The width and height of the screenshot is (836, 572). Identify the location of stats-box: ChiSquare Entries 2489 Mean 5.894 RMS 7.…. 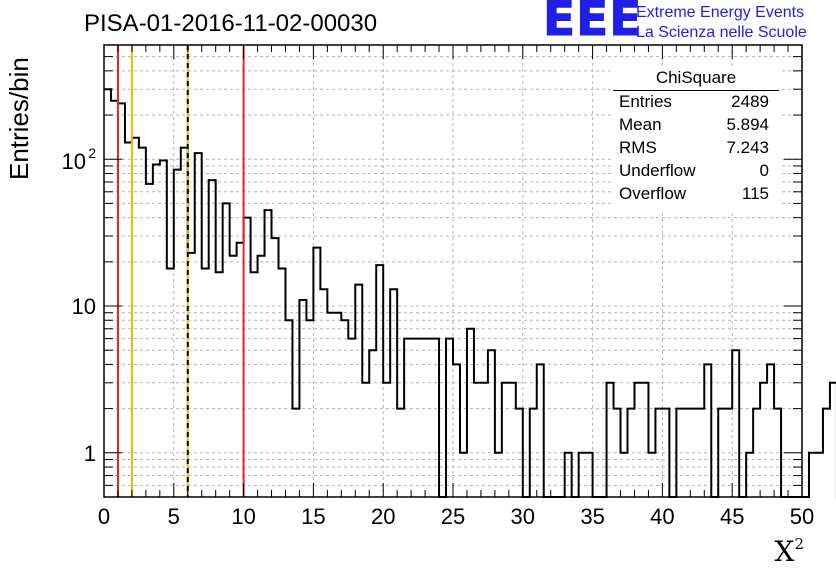
(696, 139).